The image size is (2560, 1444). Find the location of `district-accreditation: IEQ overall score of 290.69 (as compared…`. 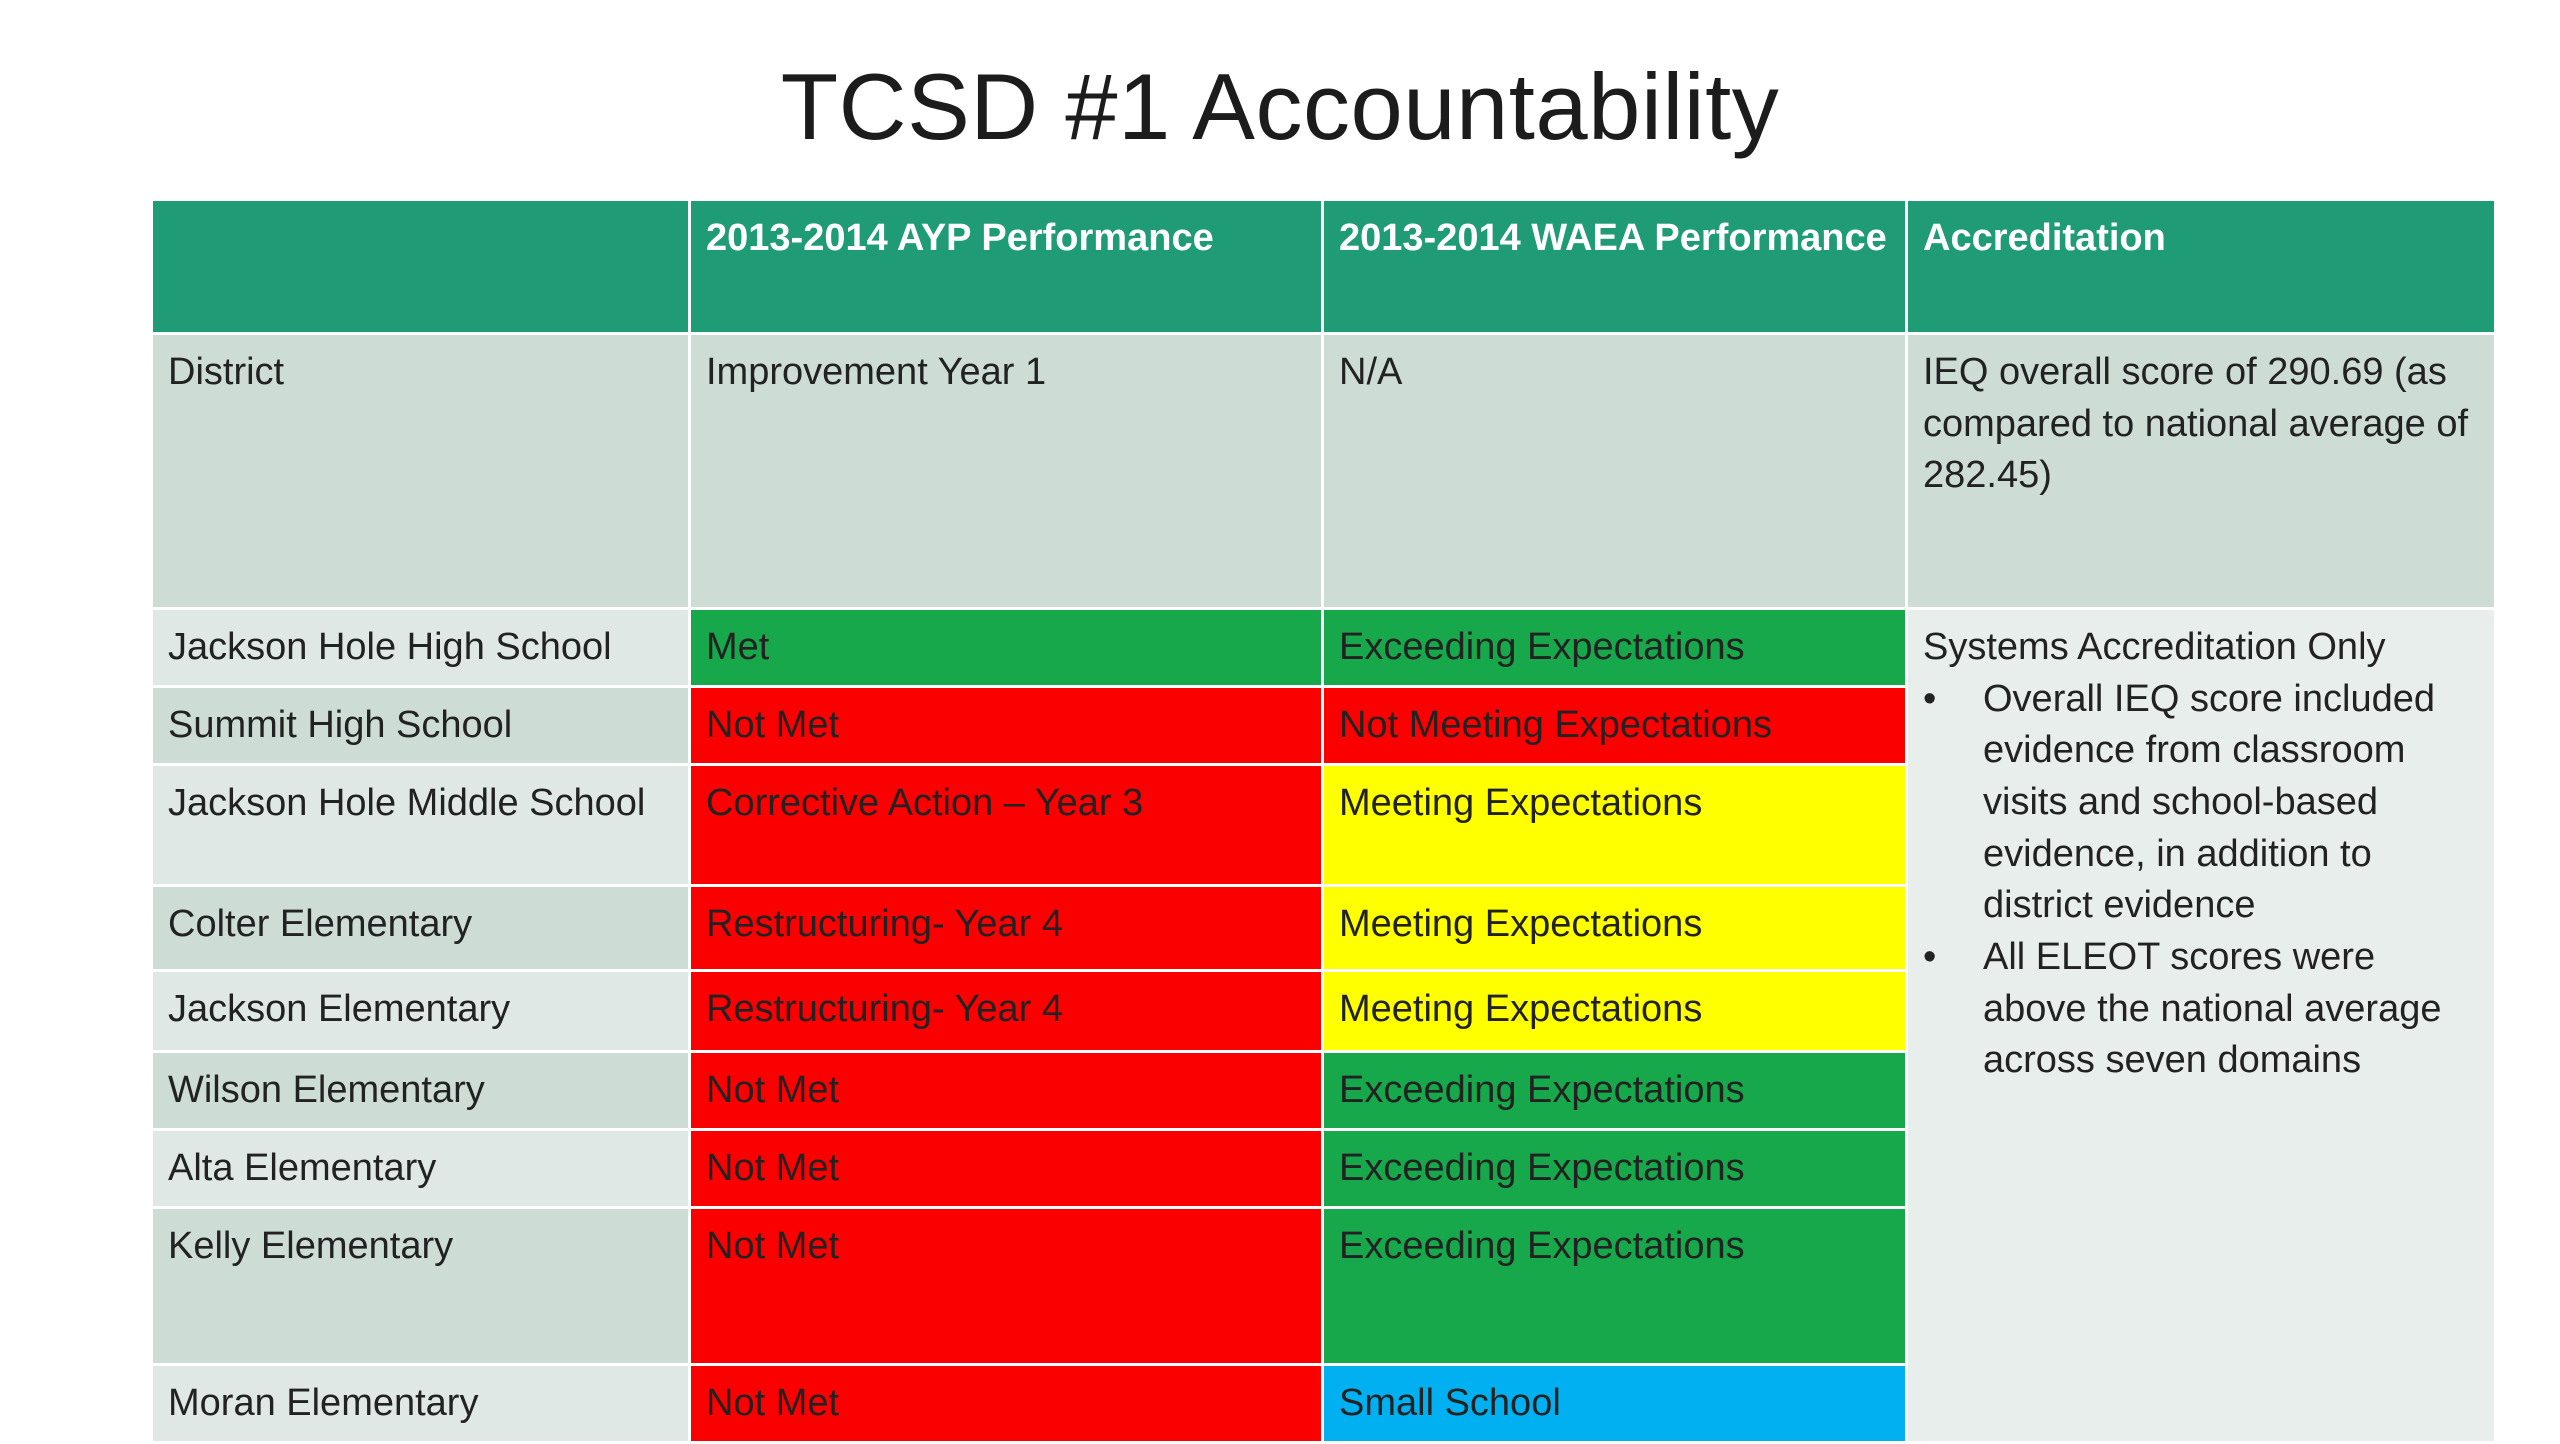

district-accreditation: IEQ overall score of 290.69 (as compared… is located at coordinates (2201, 471).